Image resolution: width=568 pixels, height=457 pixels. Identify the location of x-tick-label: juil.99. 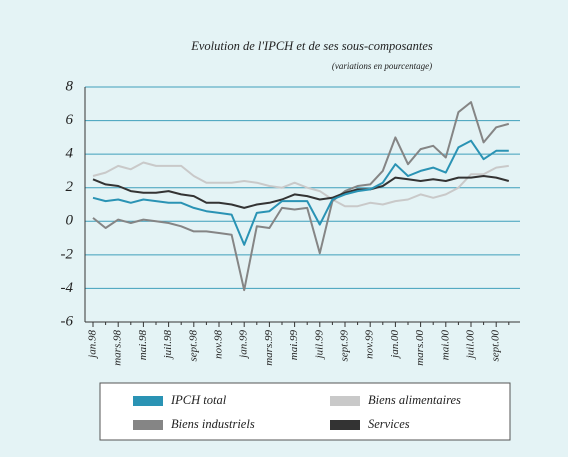
(319, 345).